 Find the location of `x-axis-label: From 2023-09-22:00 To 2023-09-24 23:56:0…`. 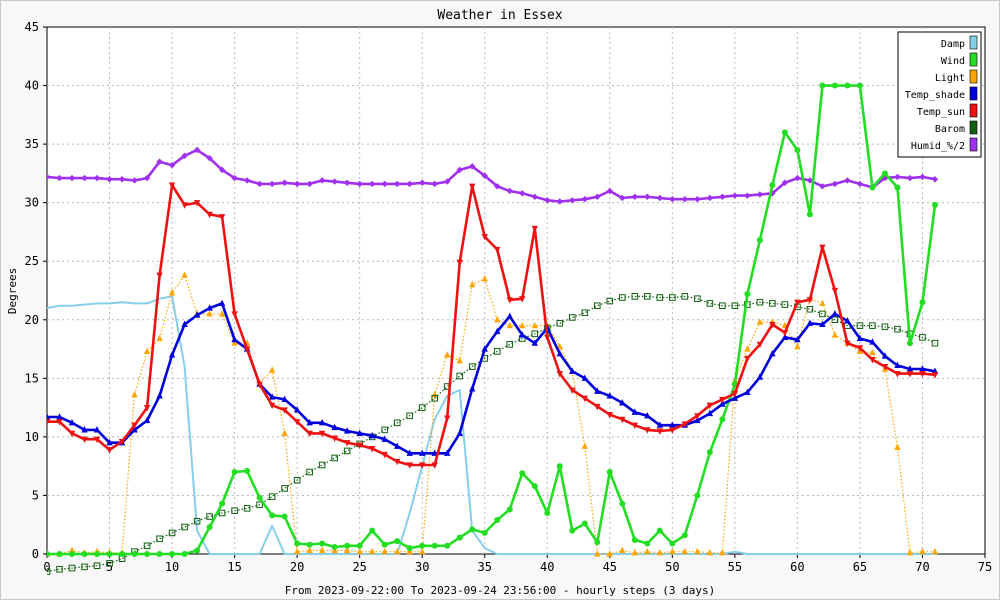

x-axis-label: From 2023-09-22:00 To 2023-09-24 23:56:0… is located at coordinates (500, 590).